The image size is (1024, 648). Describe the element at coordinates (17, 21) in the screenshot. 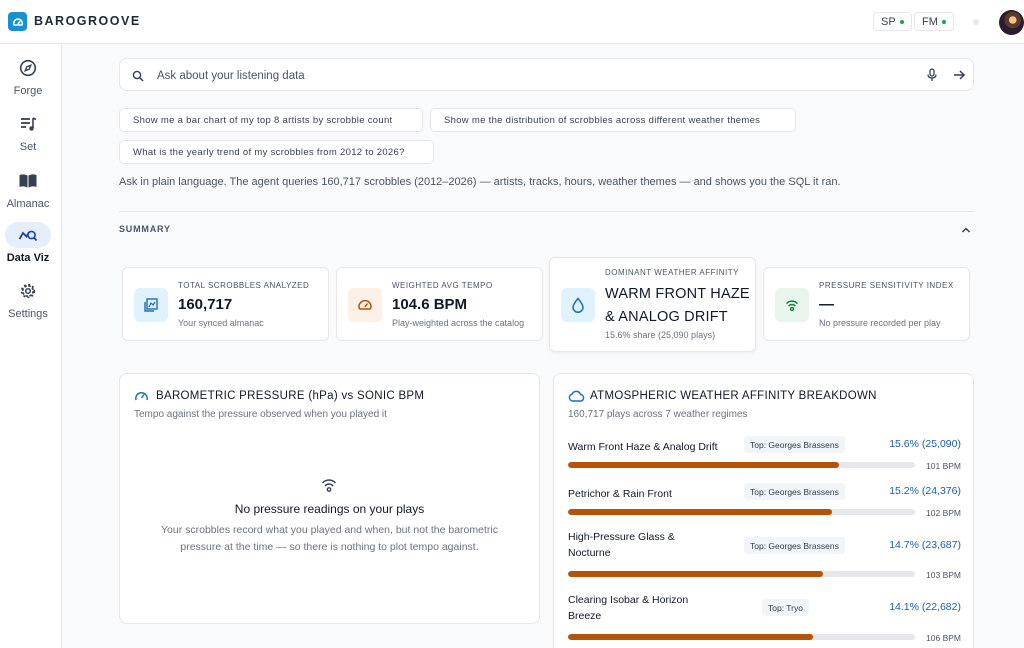

I see `app-logo-icon` at that location.